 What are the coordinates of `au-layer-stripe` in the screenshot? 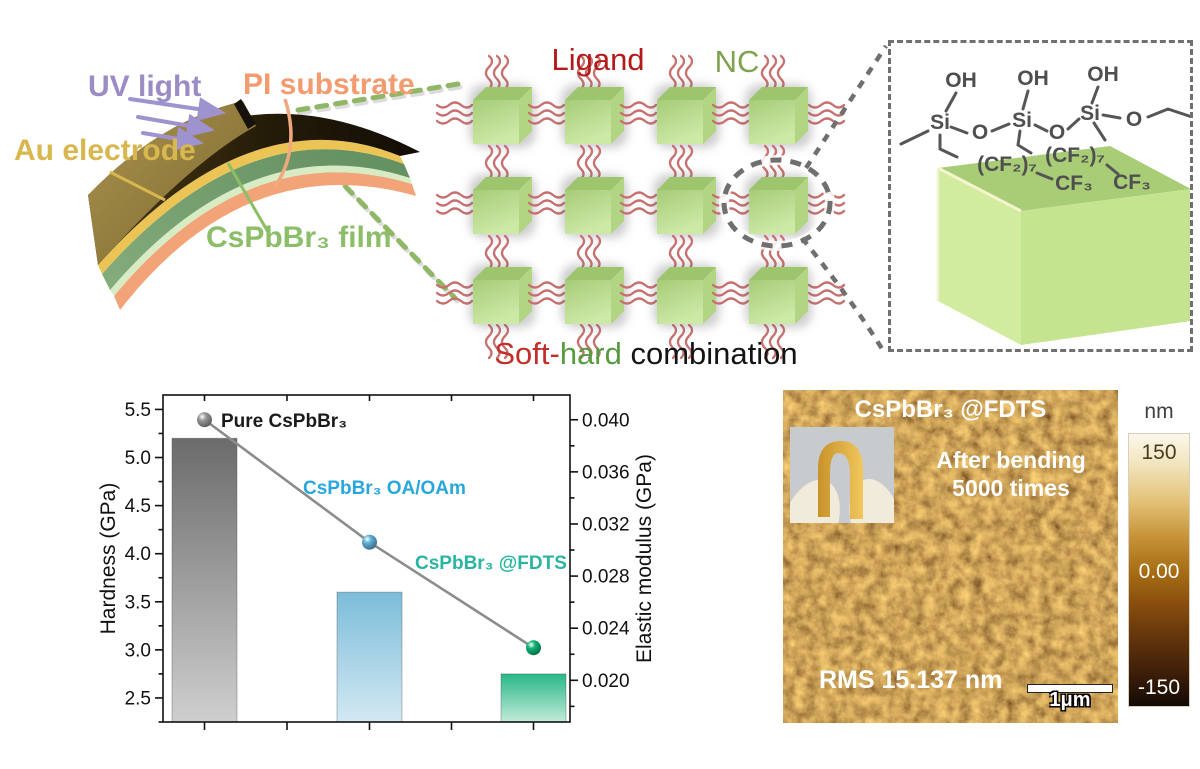 It's located at (251, 206).